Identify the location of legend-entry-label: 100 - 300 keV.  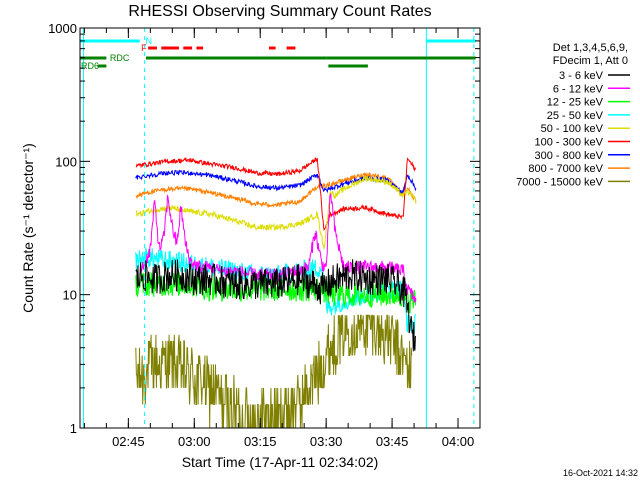
(569, 143).